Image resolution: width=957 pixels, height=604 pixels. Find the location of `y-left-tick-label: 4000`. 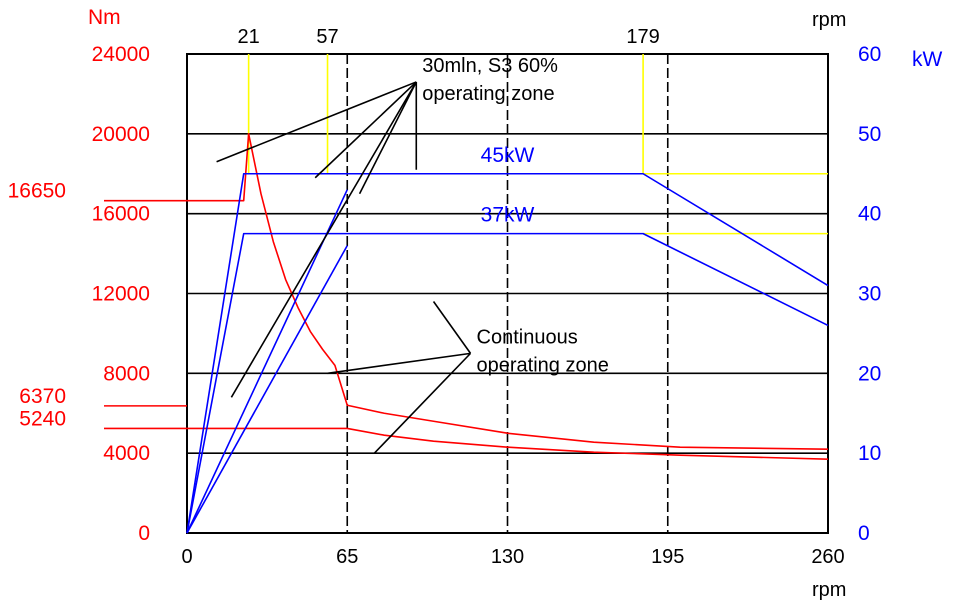

y-left-tick-label: 4000 is located at coordinates (126, 453).